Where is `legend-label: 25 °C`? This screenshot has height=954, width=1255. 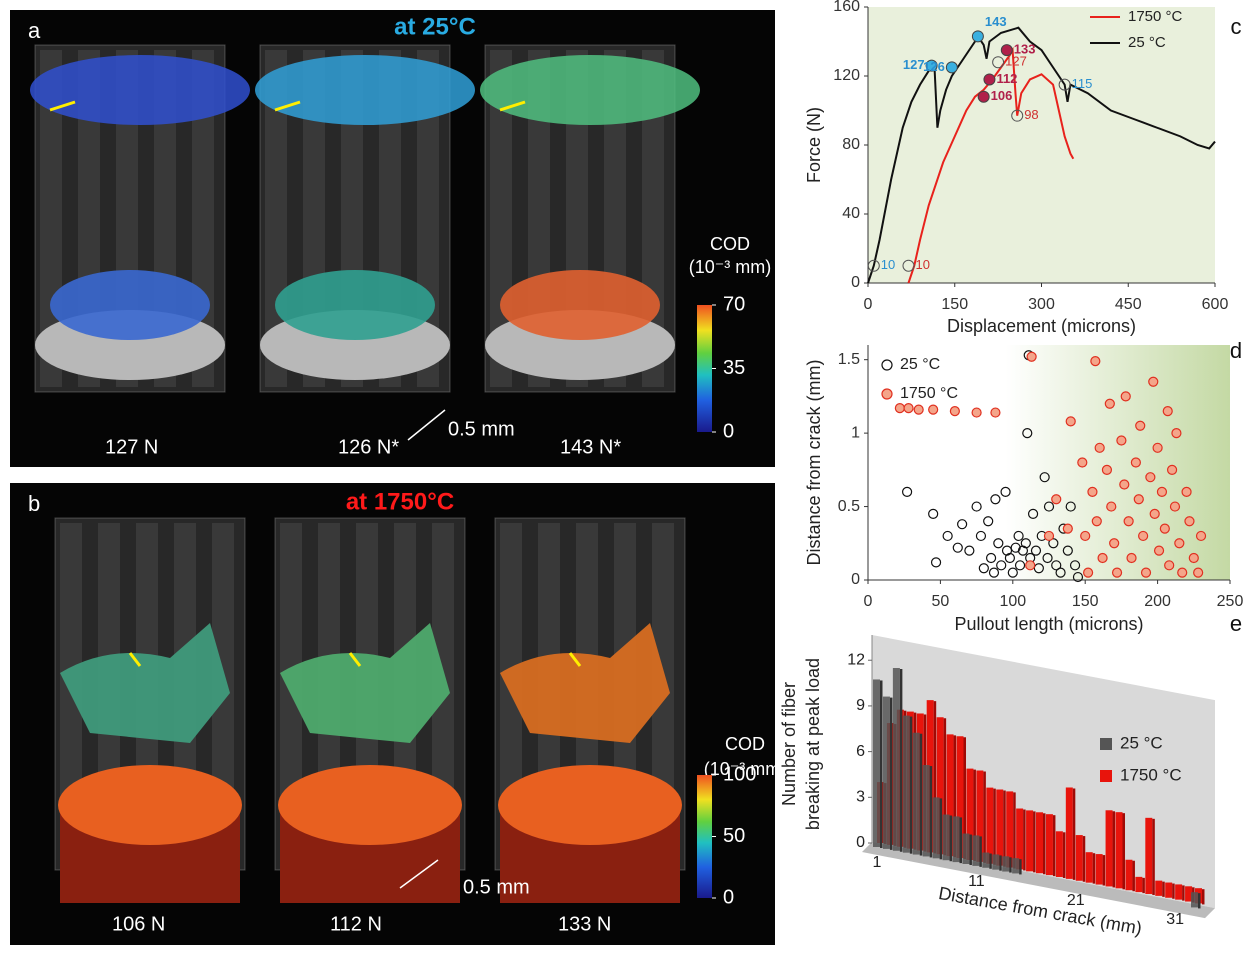 legend-label: 25 °C is located at coordinates (1147, 42).